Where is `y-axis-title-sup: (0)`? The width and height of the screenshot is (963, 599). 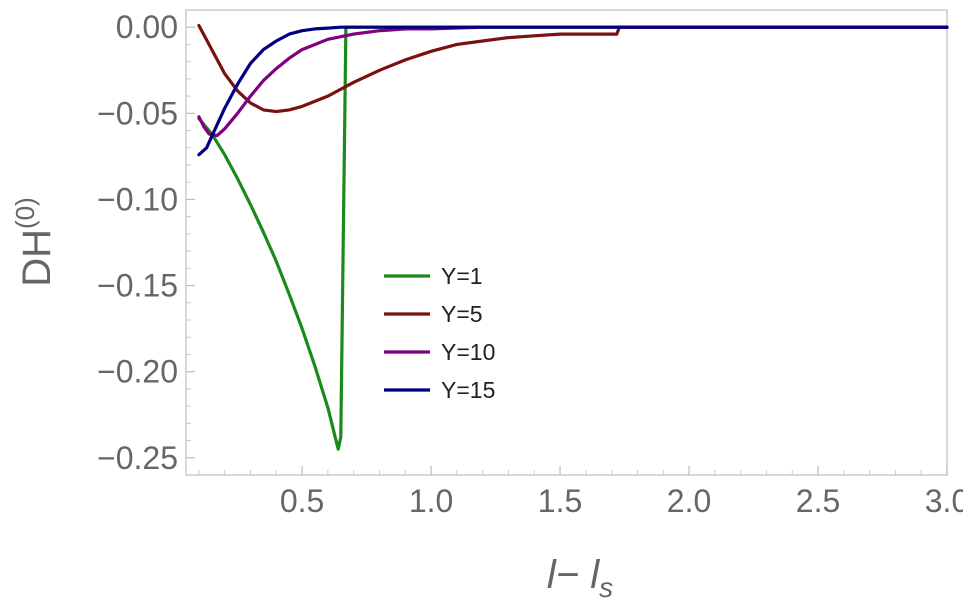 y-axis-title-sup: (0) is located at coordinates (25, 213).